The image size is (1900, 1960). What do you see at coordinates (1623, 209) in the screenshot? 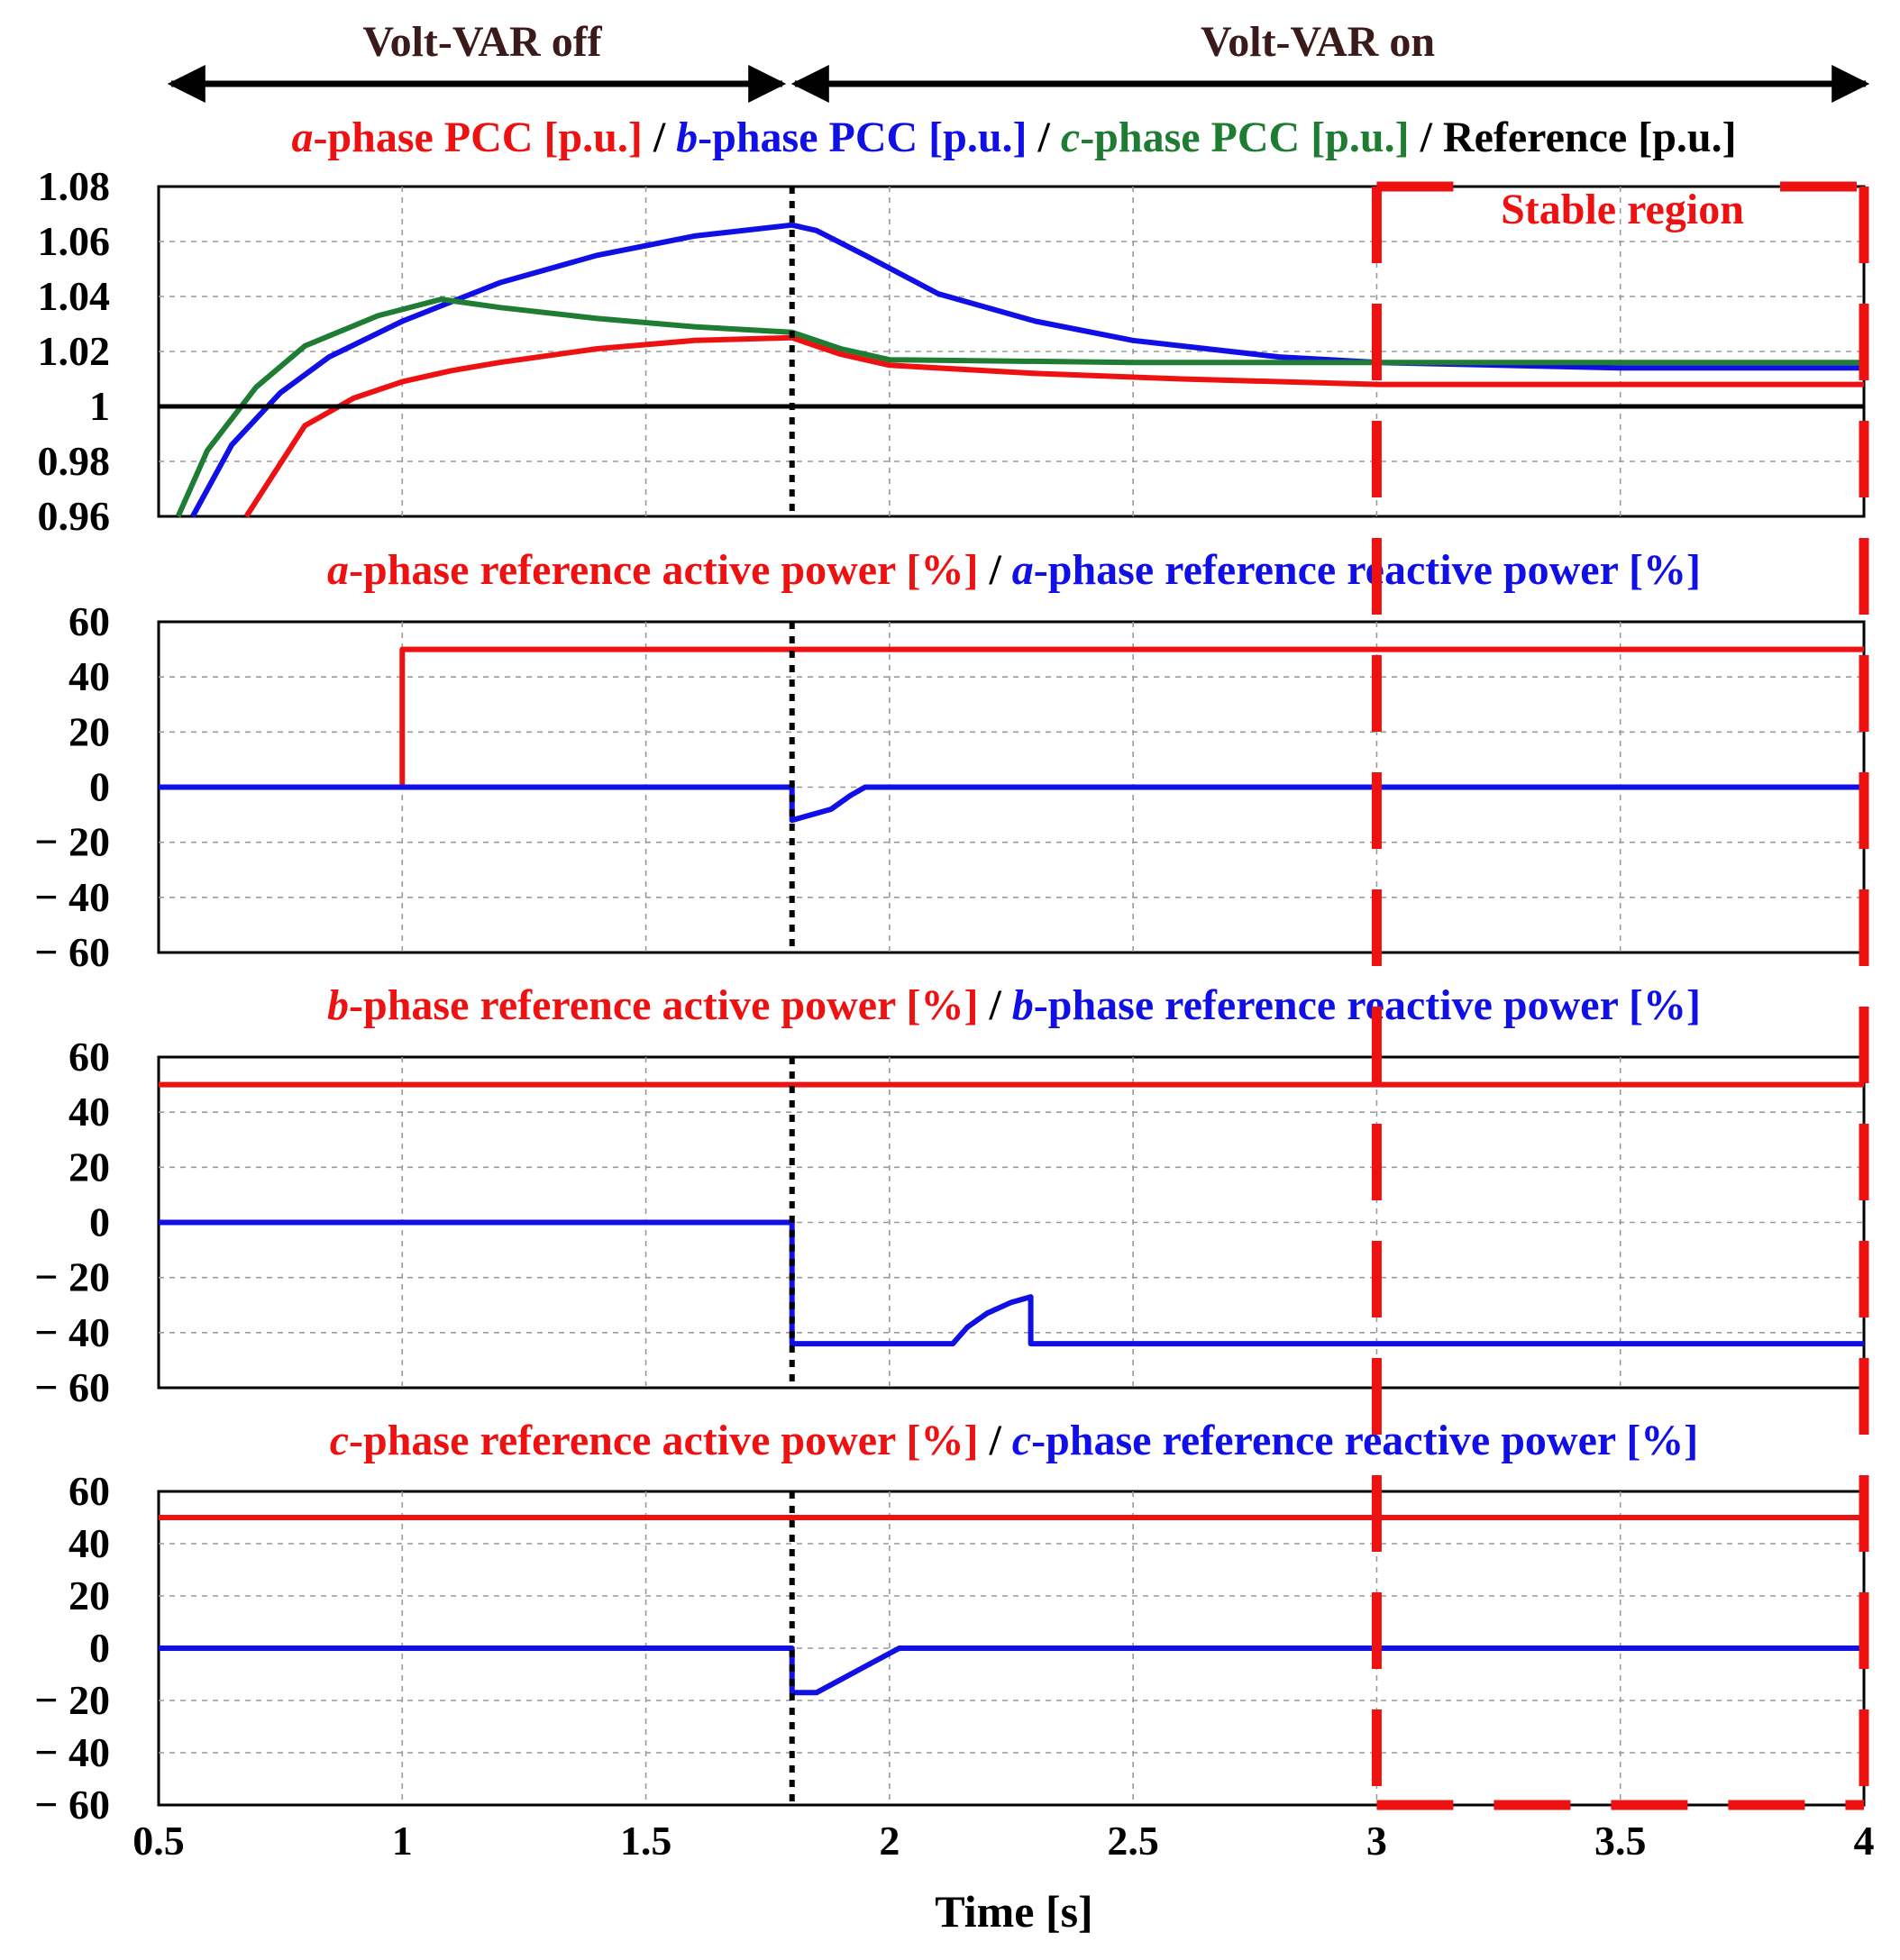
I see `stable-region-label: Stable region` at bounding box center [1623, 209].